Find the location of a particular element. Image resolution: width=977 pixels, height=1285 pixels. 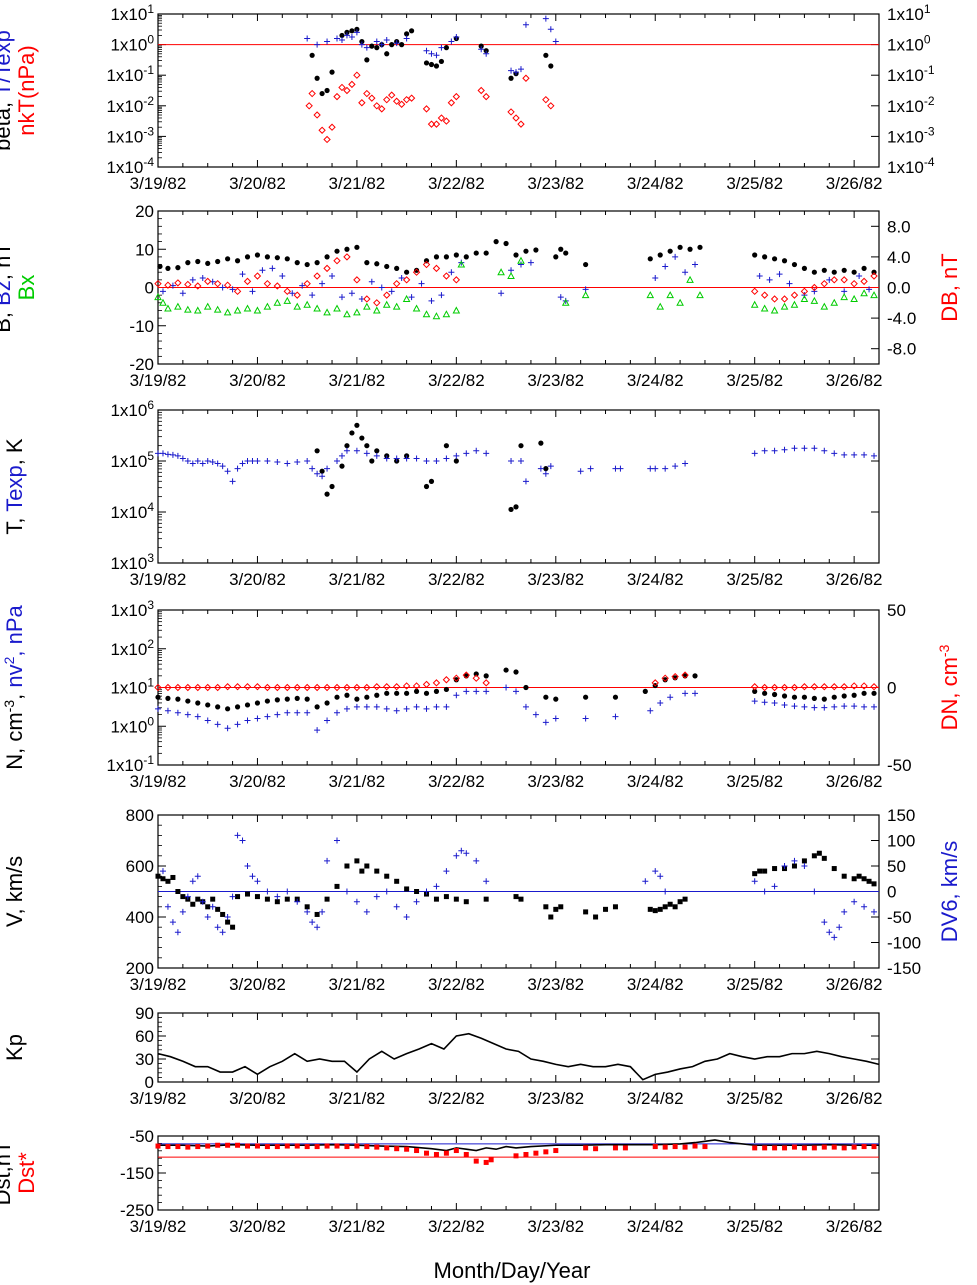

y2-tick-label: 50 is located at coordinates (896, 610).